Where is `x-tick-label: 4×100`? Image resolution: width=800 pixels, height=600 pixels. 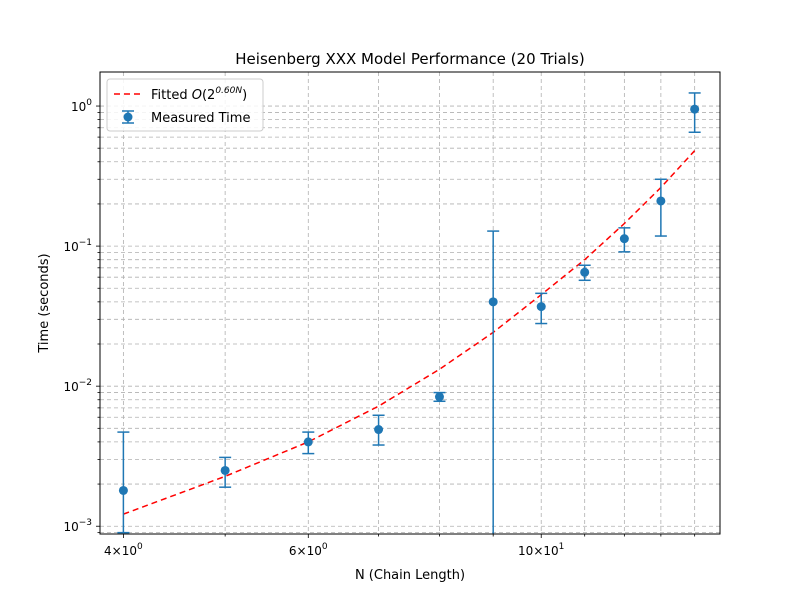 x-tick-label: 4×100 is located at coordinates (123, 550).